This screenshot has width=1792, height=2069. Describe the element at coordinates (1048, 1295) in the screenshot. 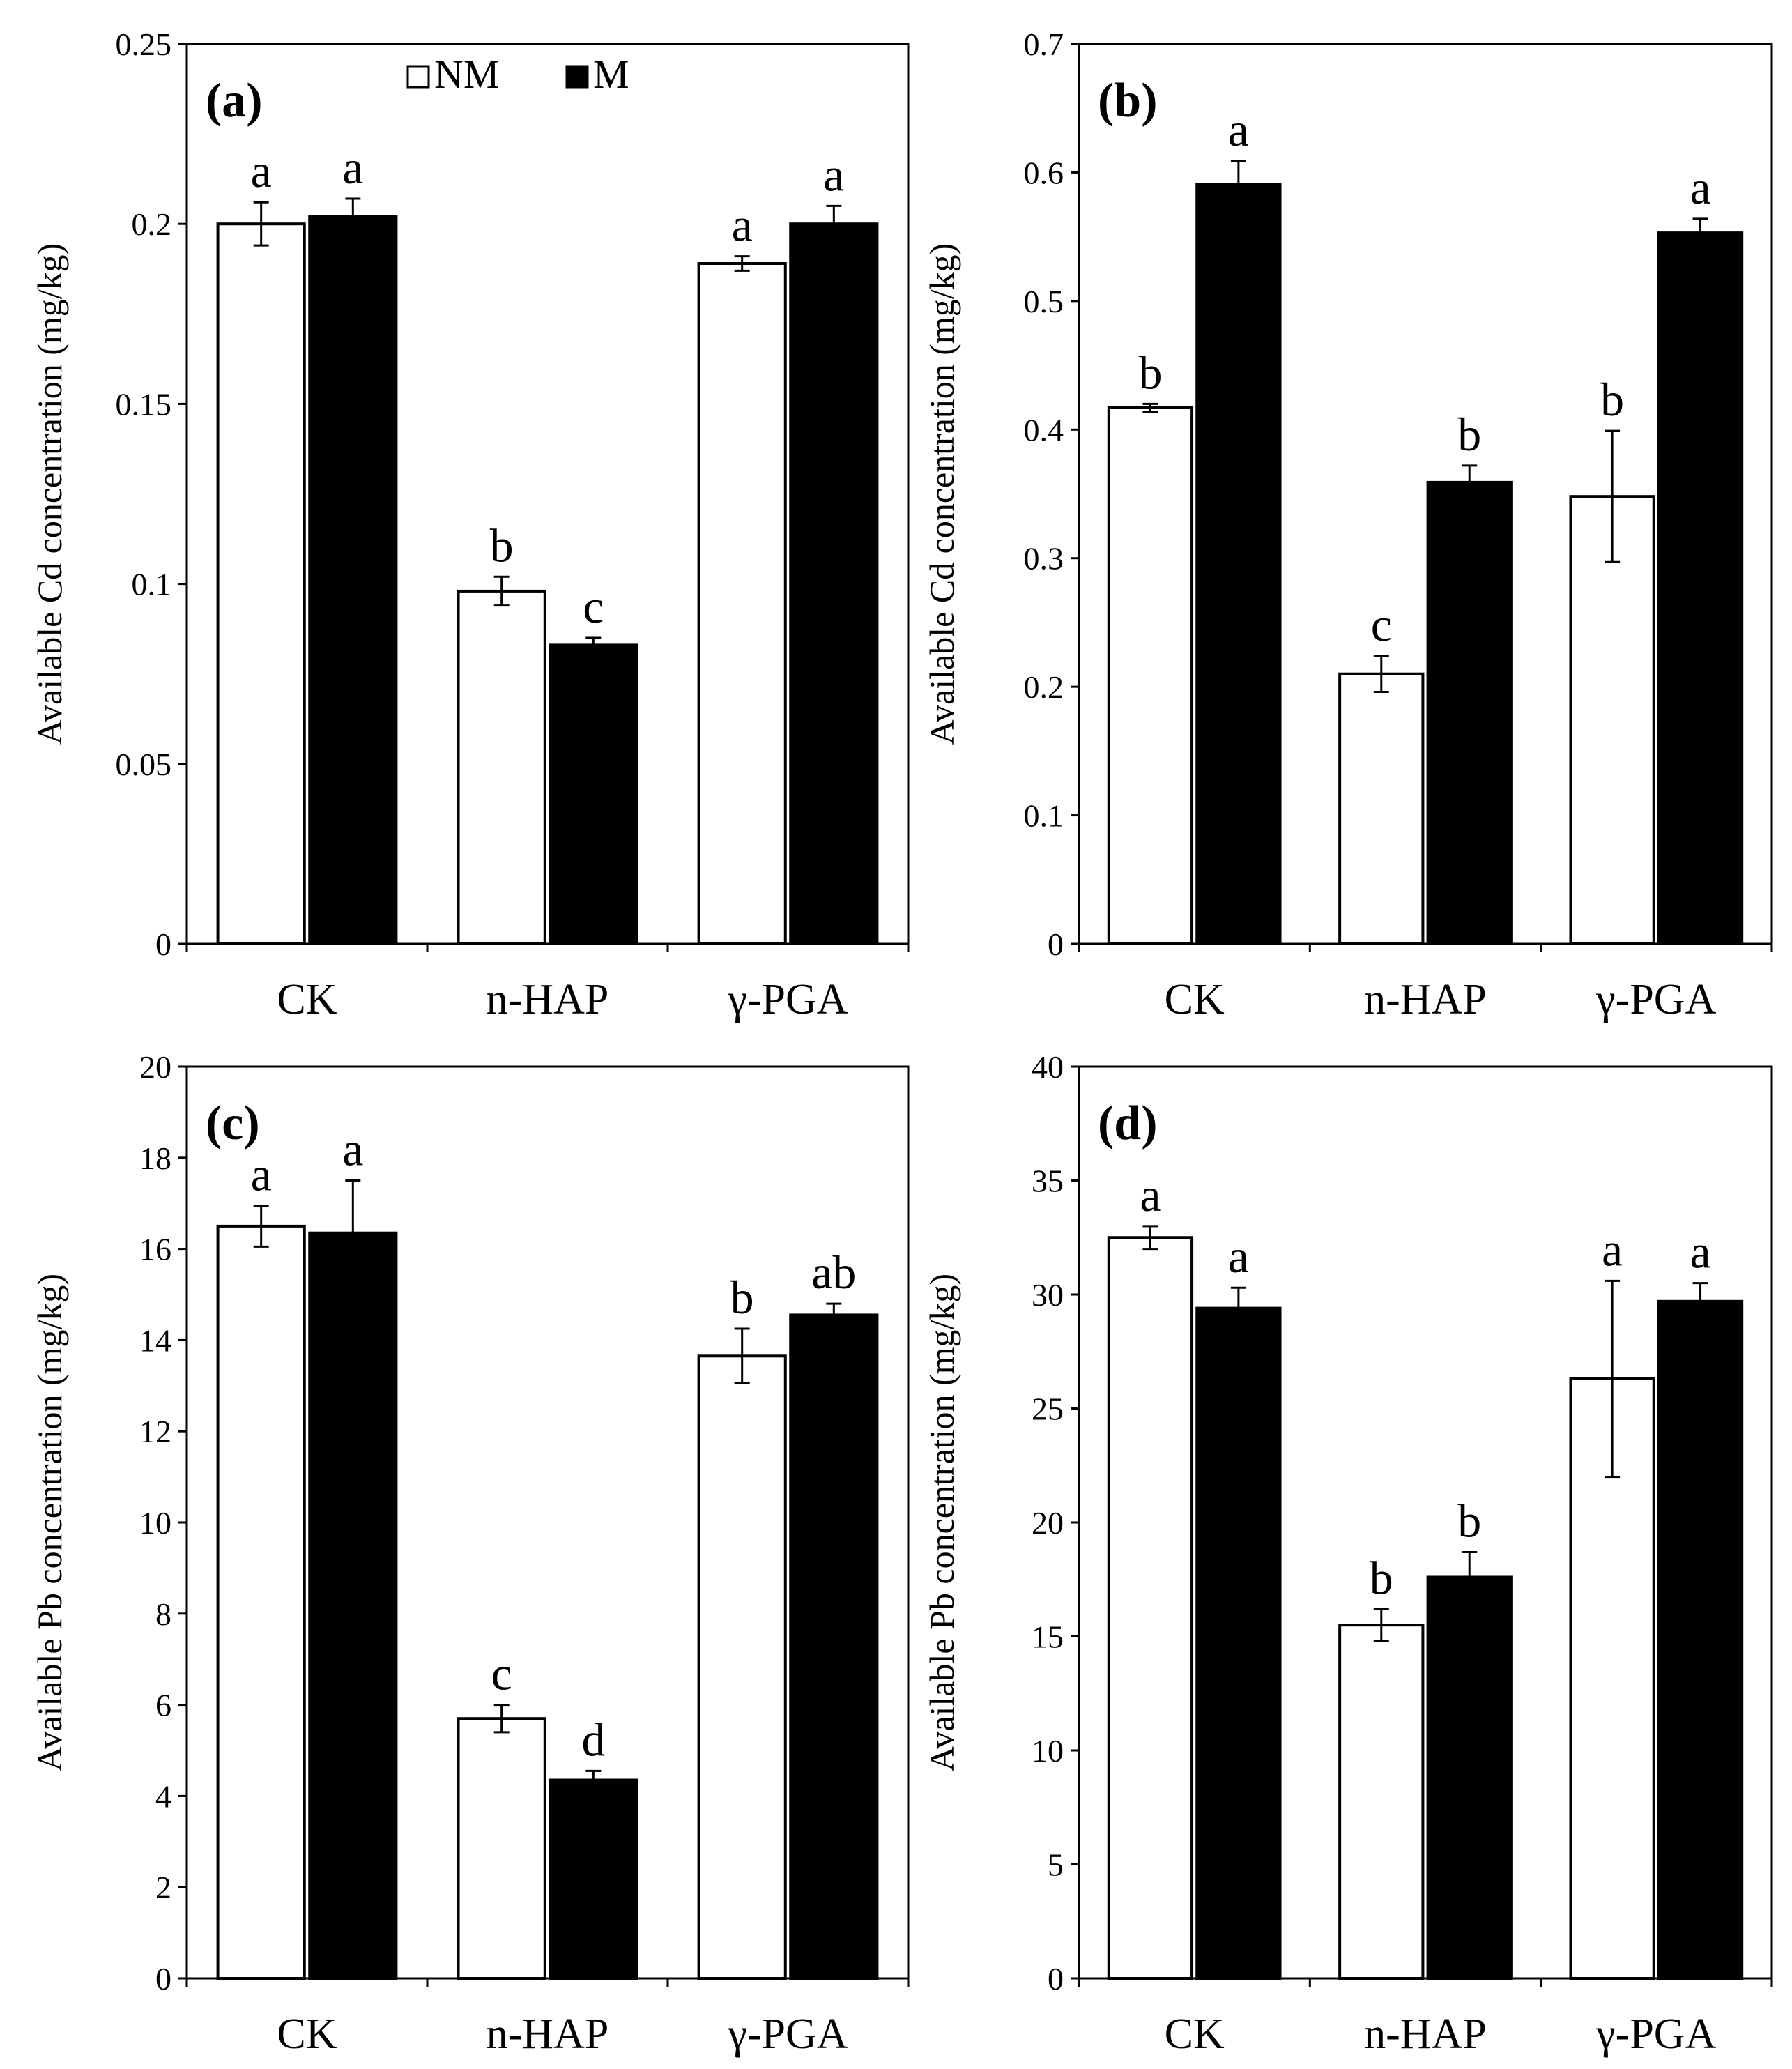

I see `y-tick-label: 30` at that location.